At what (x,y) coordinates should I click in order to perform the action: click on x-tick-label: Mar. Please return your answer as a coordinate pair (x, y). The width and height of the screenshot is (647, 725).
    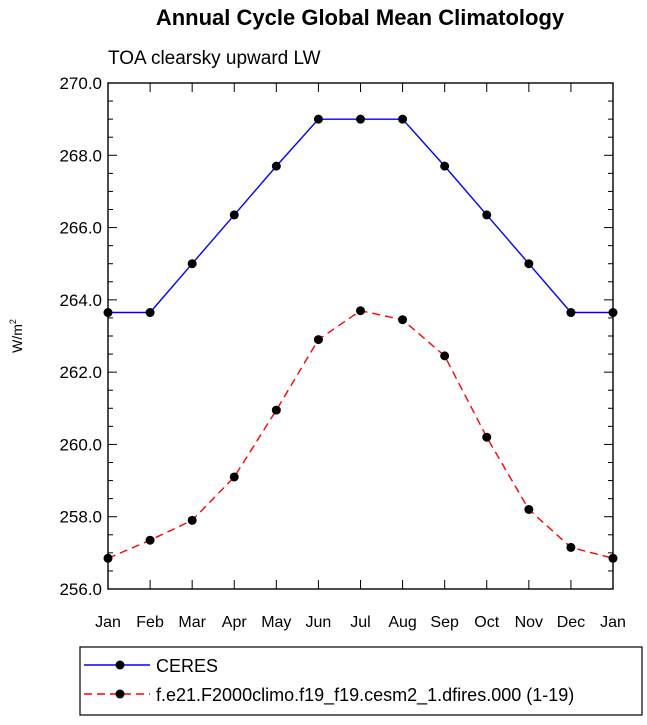
    Looking at the image, I should click on (192, 622).